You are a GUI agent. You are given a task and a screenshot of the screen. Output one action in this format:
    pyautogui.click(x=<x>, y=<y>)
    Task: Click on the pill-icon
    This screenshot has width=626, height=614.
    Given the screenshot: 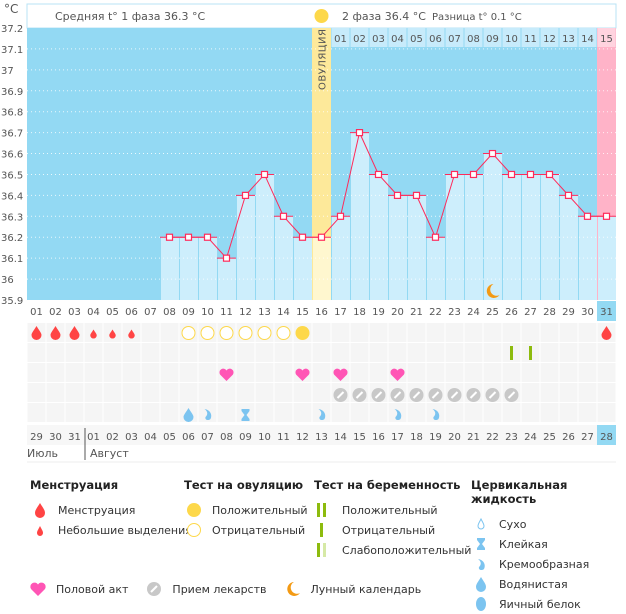 What is the action you would take?
    pyautogui.click(x=154, y=589)
    